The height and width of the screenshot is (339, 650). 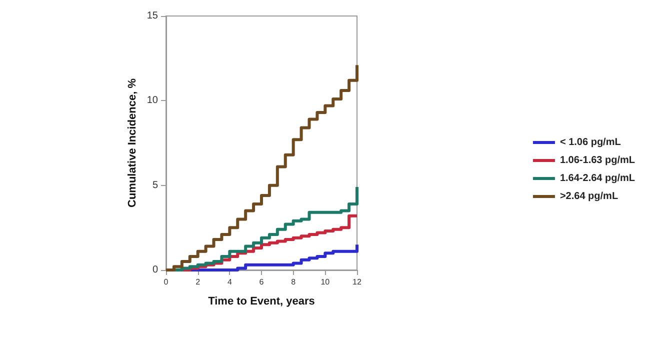 I want to click on x-tick-label: 10, so click(x=325, y=282).